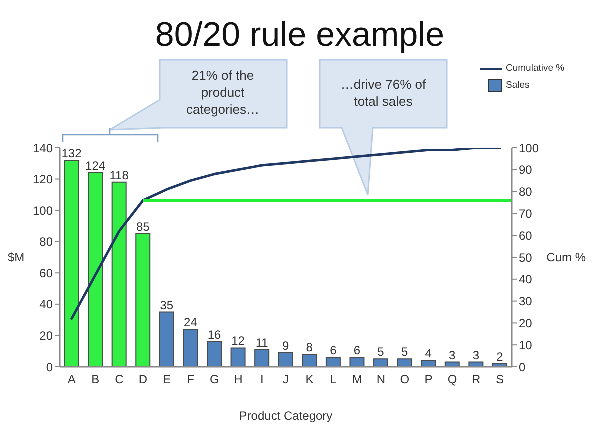 This screenshot has height=426, width=600. I want to click on x-tick-label: L, so click(334, 379).